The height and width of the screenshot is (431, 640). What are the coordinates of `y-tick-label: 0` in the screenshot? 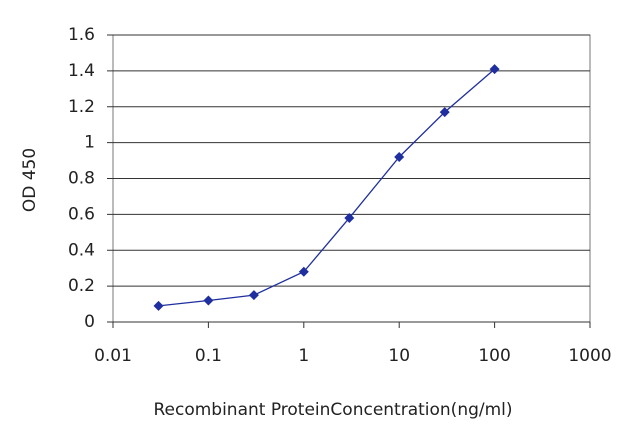 It's located at (89, 322).